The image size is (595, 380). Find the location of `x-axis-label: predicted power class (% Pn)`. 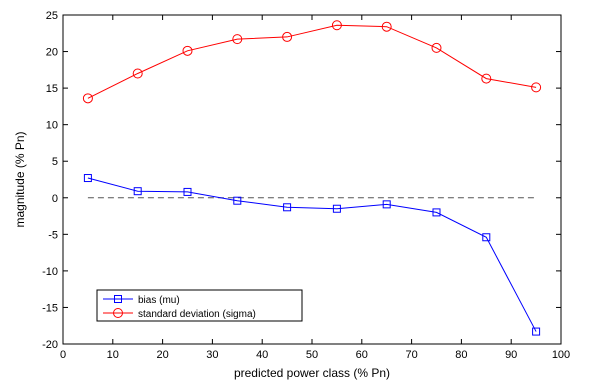

x-axis-label: predicted power class (% Pn) is located at coordinates (312, 373).